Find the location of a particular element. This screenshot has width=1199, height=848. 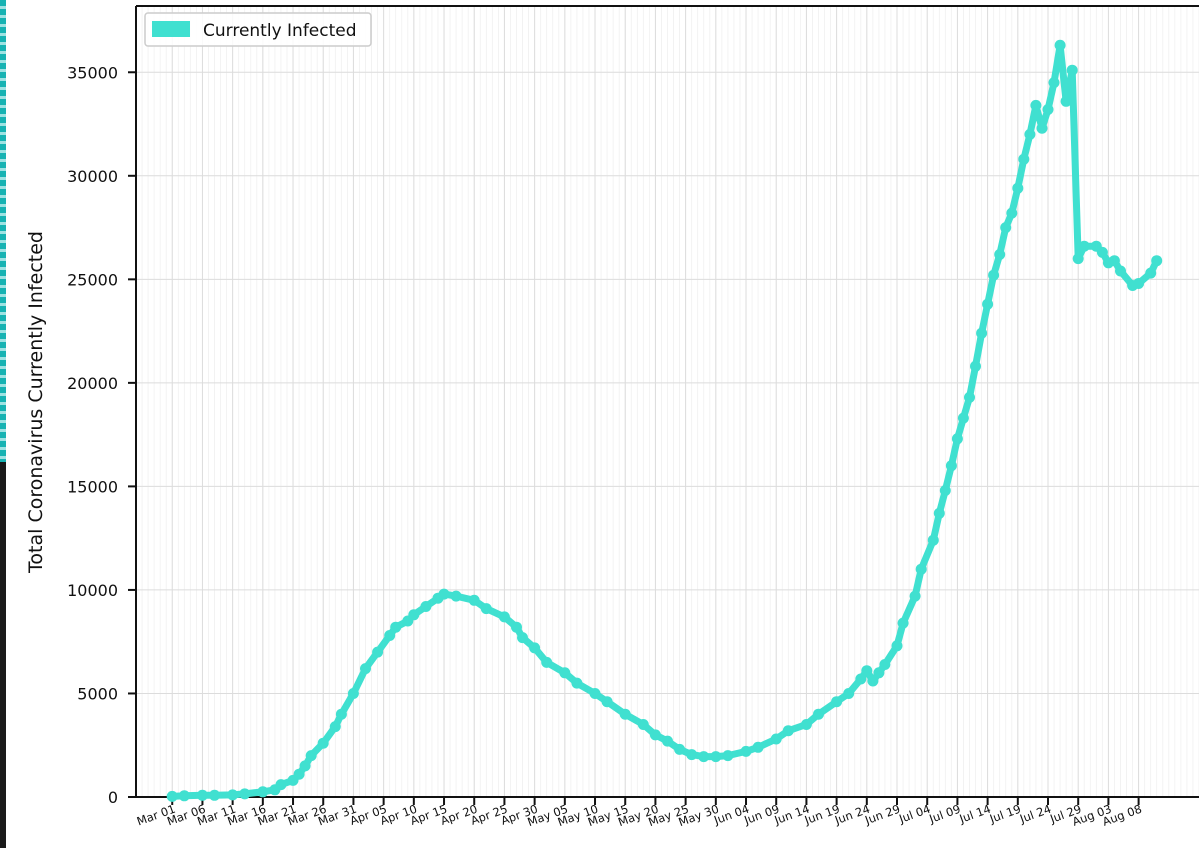

window-edge-dark is located at coordinates (3, 655).